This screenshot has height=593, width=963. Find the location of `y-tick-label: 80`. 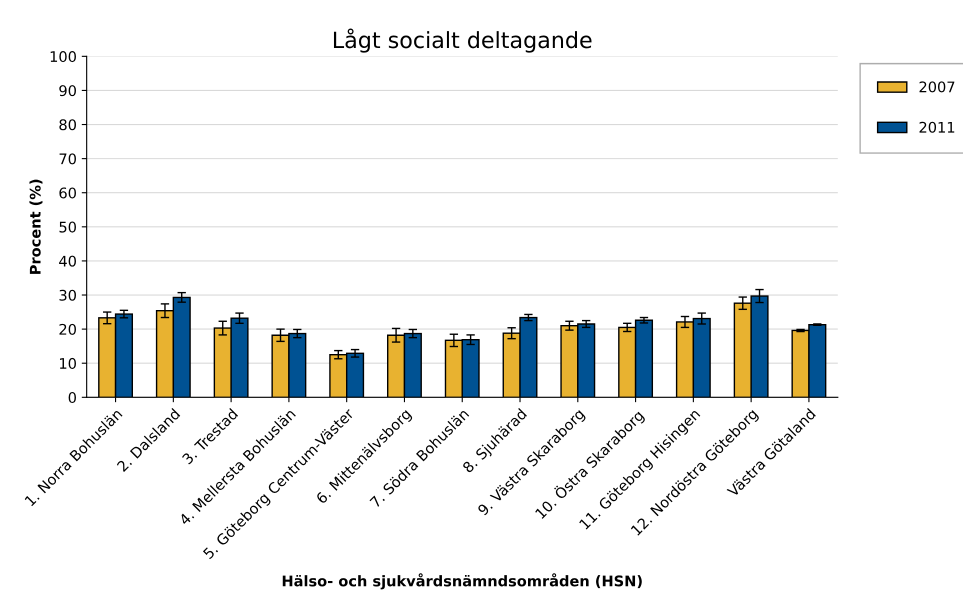

y-tick-label: 80 is located at coordinates (67, 124).